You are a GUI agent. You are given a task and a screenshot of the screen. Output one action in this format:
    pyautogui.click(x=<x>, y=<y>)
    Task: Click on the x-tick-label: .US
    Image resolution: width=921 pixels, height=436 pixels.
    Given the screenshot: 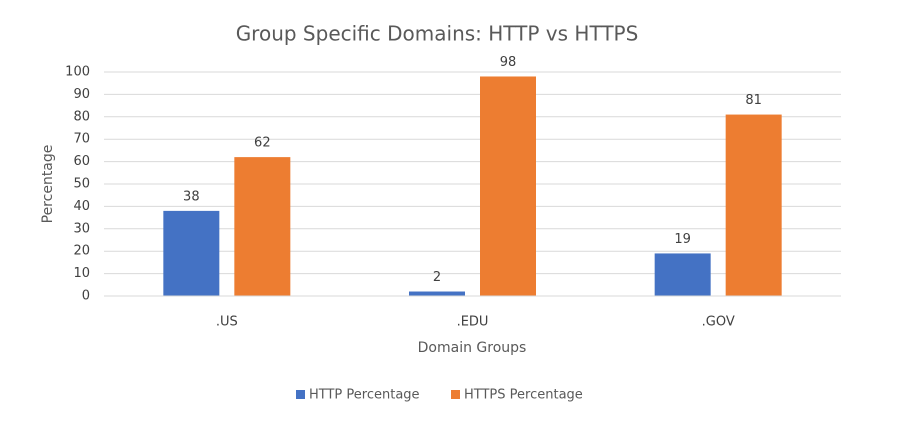 What is the action you would take?
    pyautogui.click(x=227, y=322)
    